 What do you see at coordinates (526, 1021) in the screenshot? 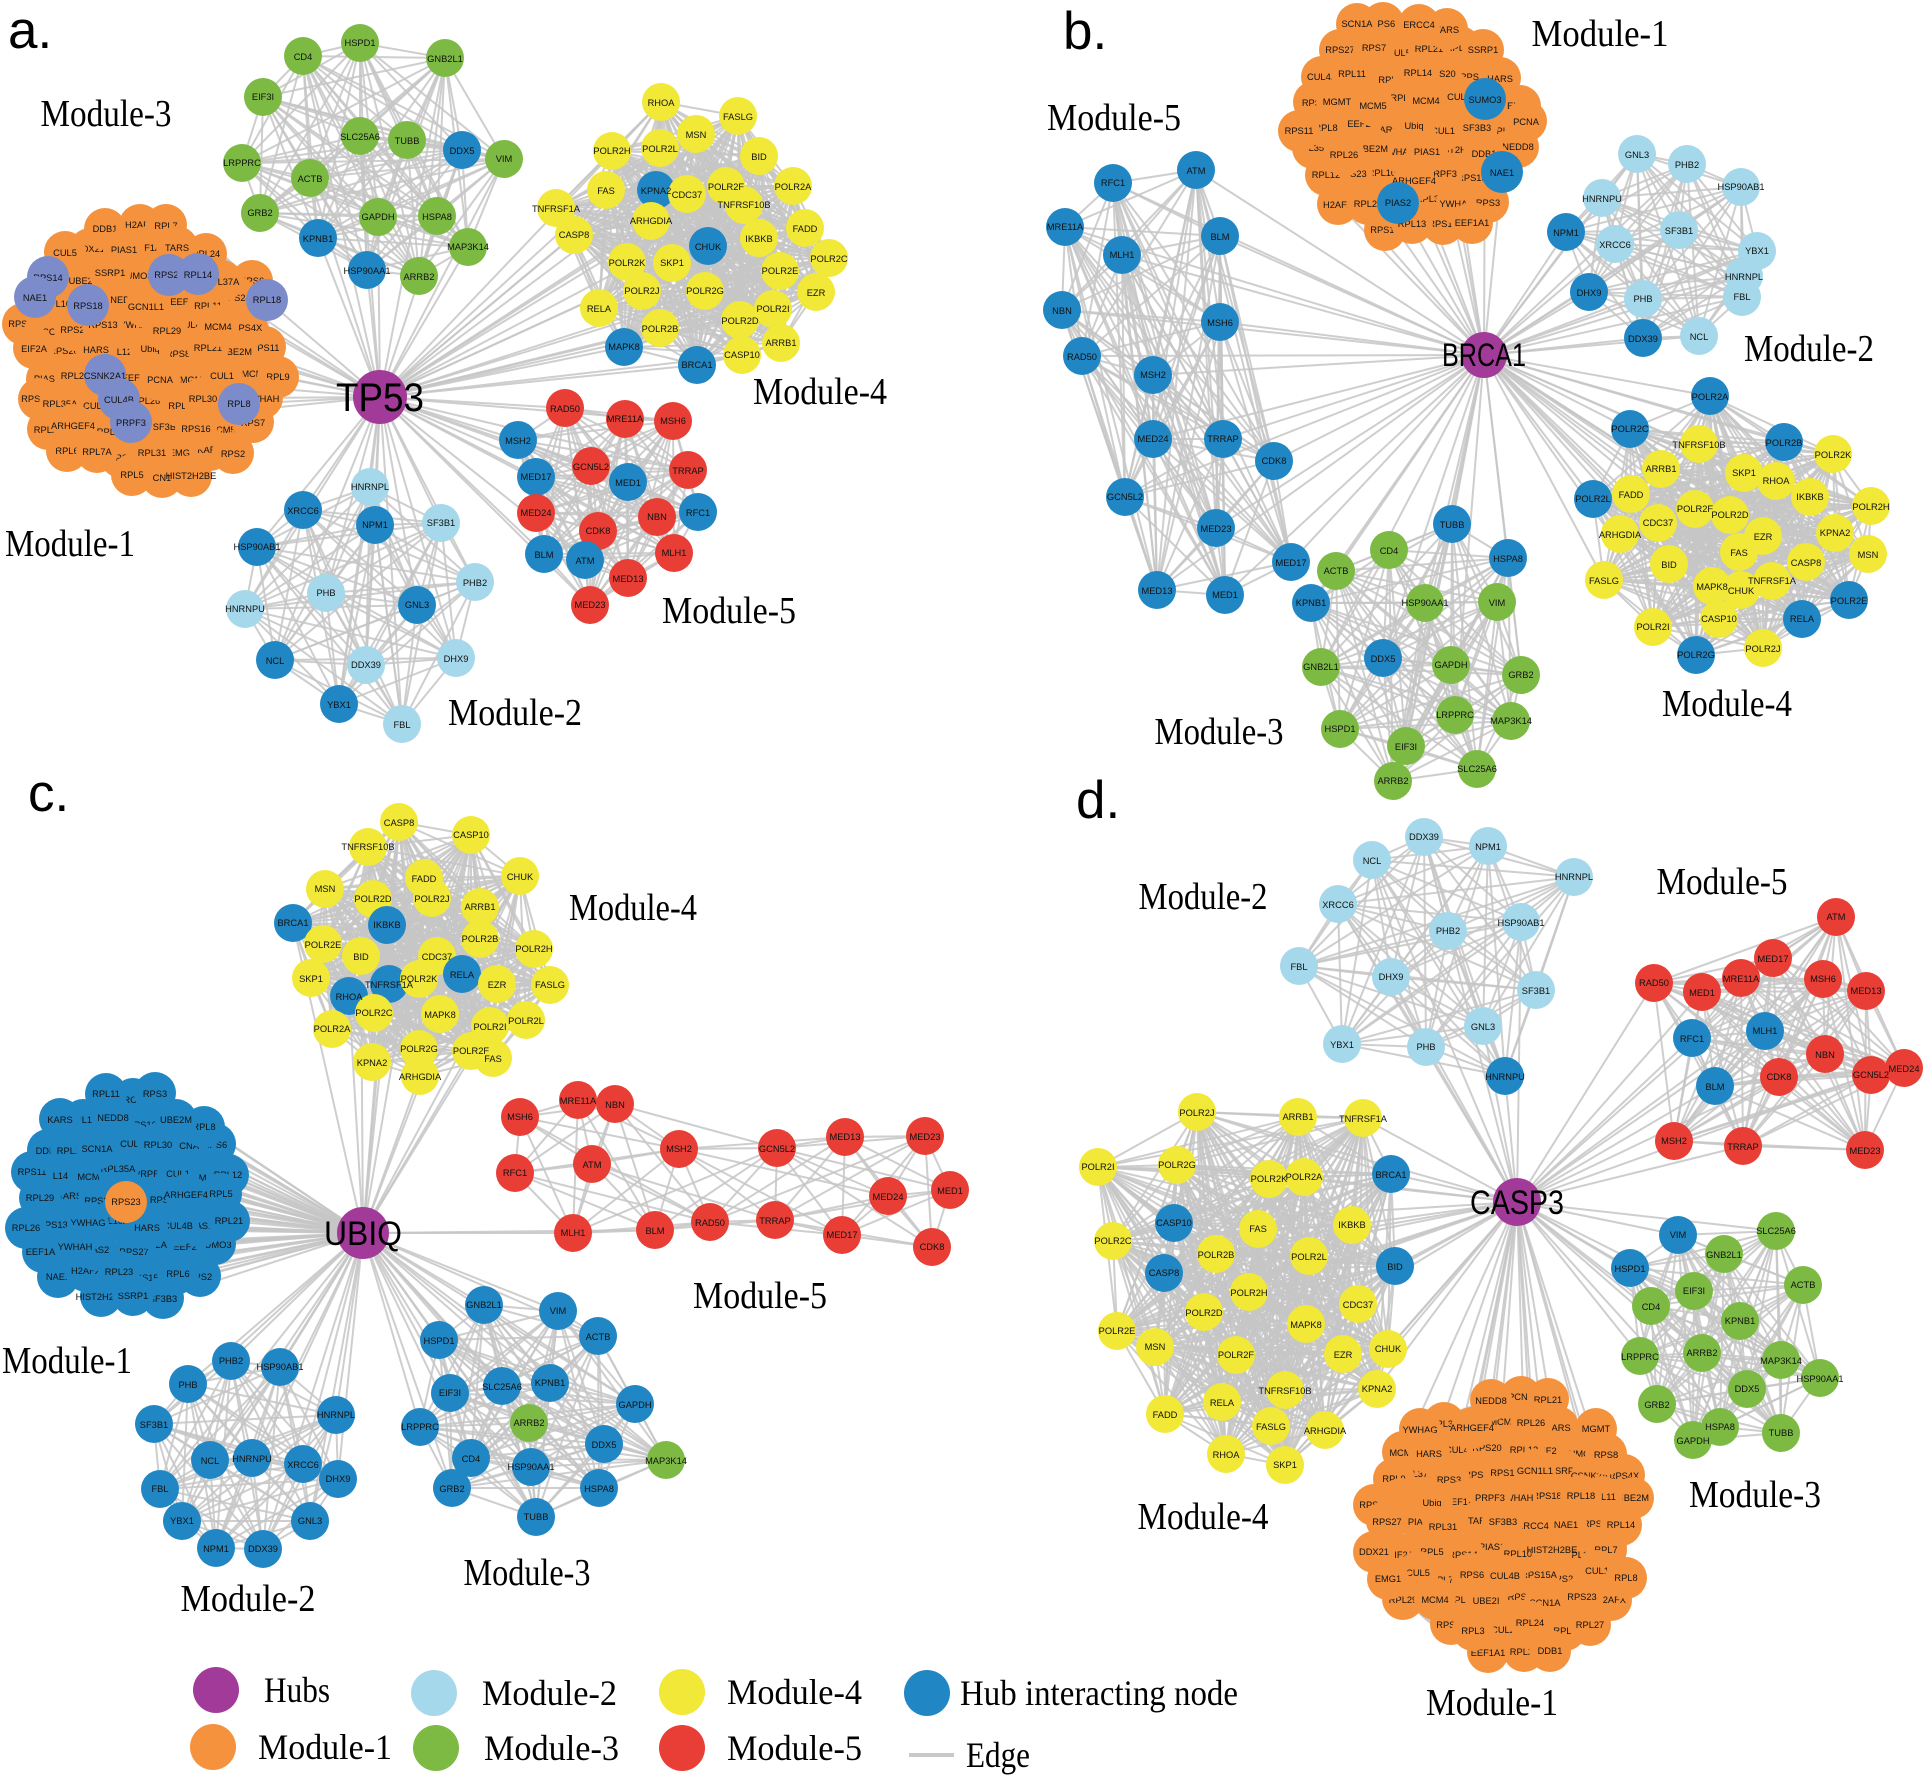
I see `svg-text: POLR2L` at bounding box center [526, 1021].